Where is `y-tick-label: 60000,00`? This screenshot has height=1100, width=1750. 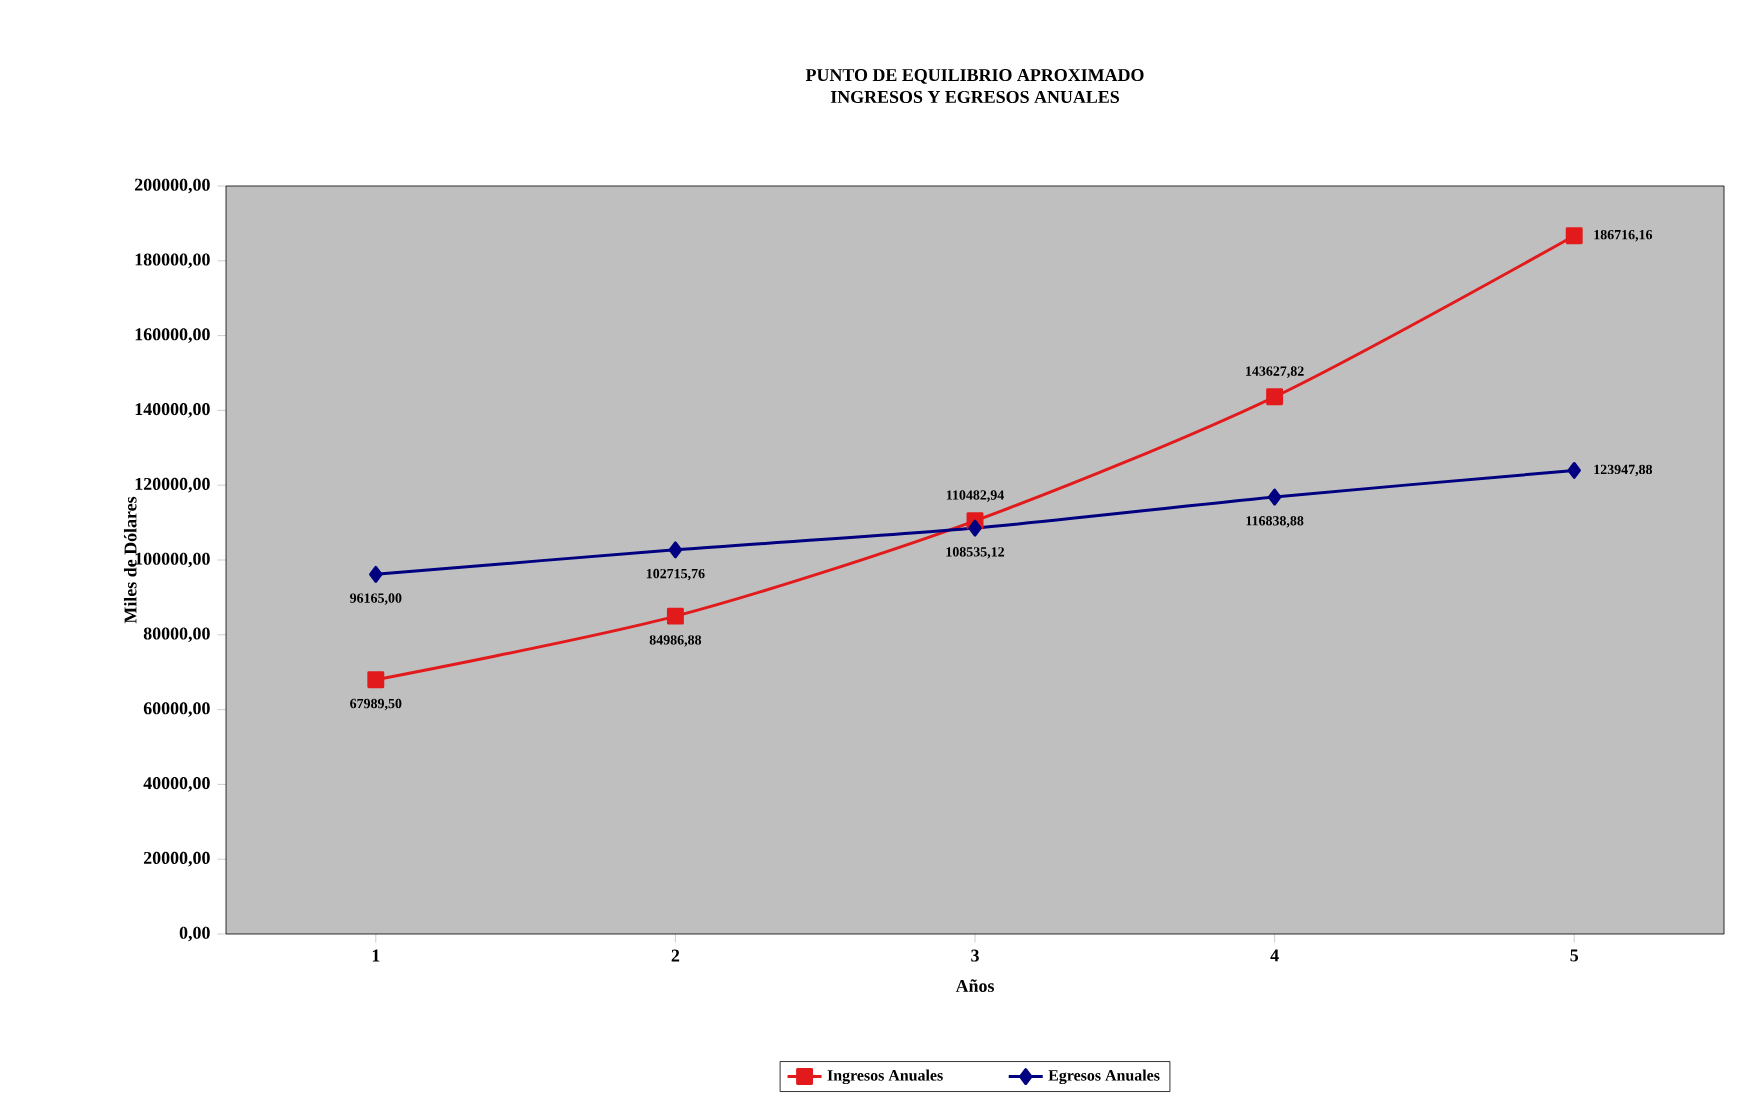 y-tick-label: 60000,00 is located at coordinates (176, 709).